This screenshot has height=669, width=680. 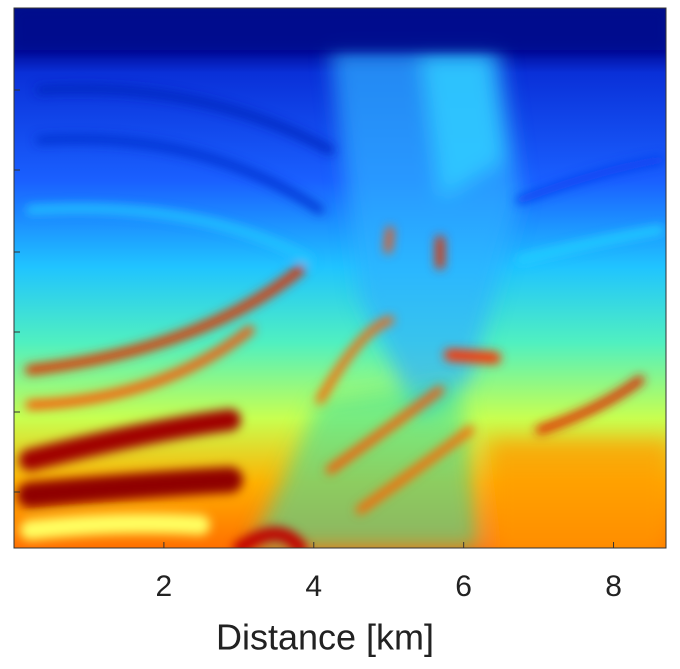 What do you see at coordinates (17, 291) in the screenshot?
I see `y-ticks` at bounding box center [17, 291].